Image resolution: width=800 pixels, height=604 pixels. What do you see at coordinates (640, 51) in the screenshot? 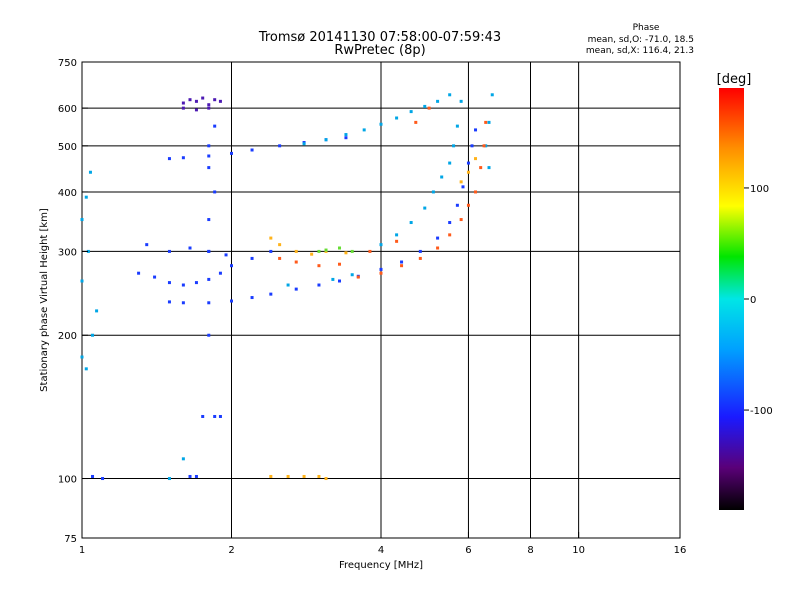
I see `phase-stats-x: mean, sd,X: 116.4, 21.3` at bounding box center [640, 51].